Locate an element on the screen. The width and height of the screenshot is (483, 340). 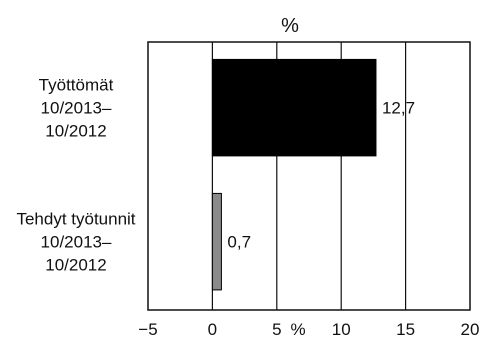
data-label: 12,7 is located at coordinates (398, 108).